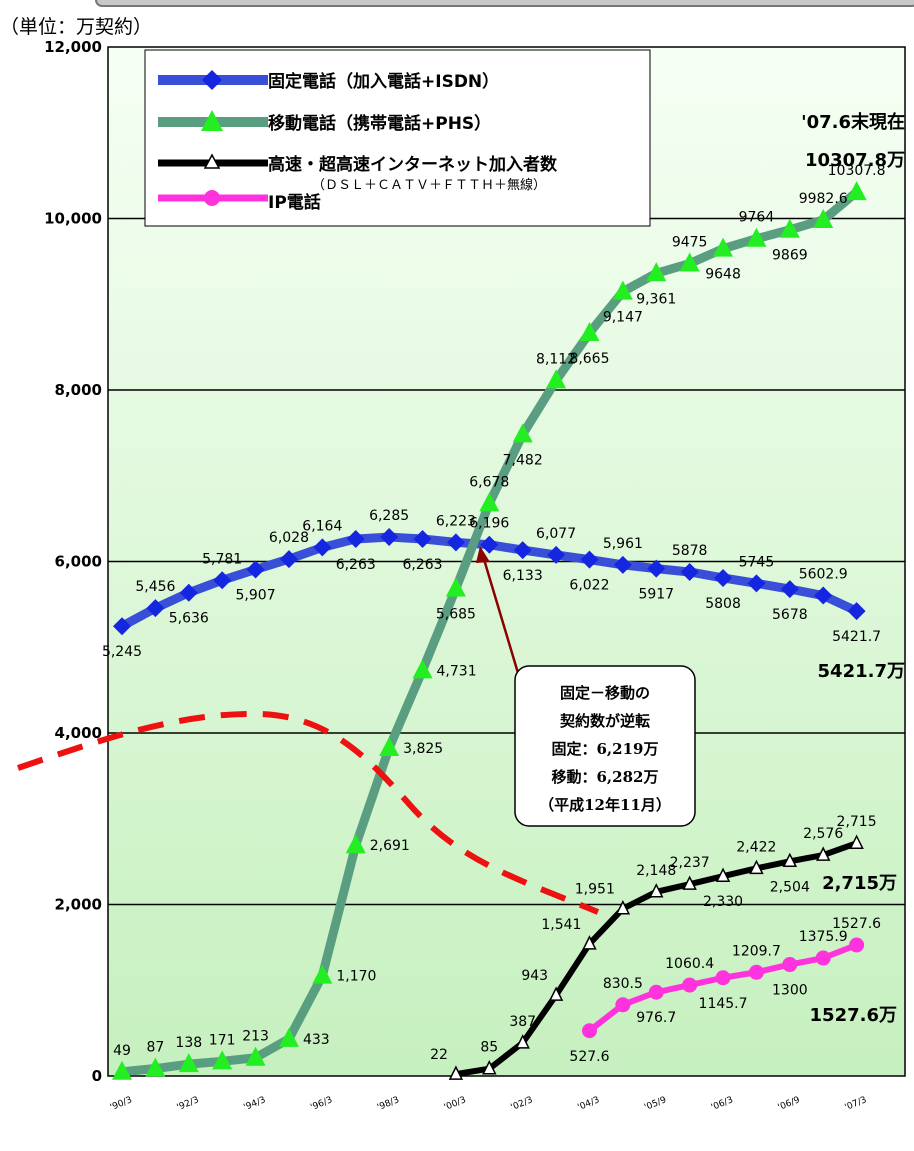 The height and width of the screenshot is (1151, 914). Describe the element at coordinates (589, 586) in the screenshot. I see `data-label: 6,022` at that location.